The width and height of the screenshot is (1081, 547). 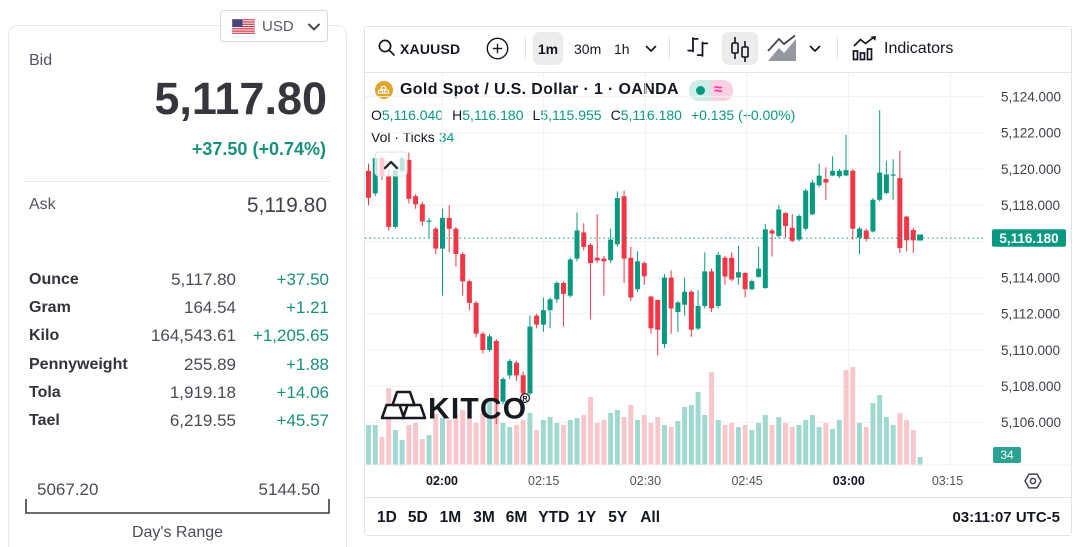 What do you see at coordinates (849, 481) in the screenshot?
I see `svg-text: 03:00` at bounding box center [849, 481].